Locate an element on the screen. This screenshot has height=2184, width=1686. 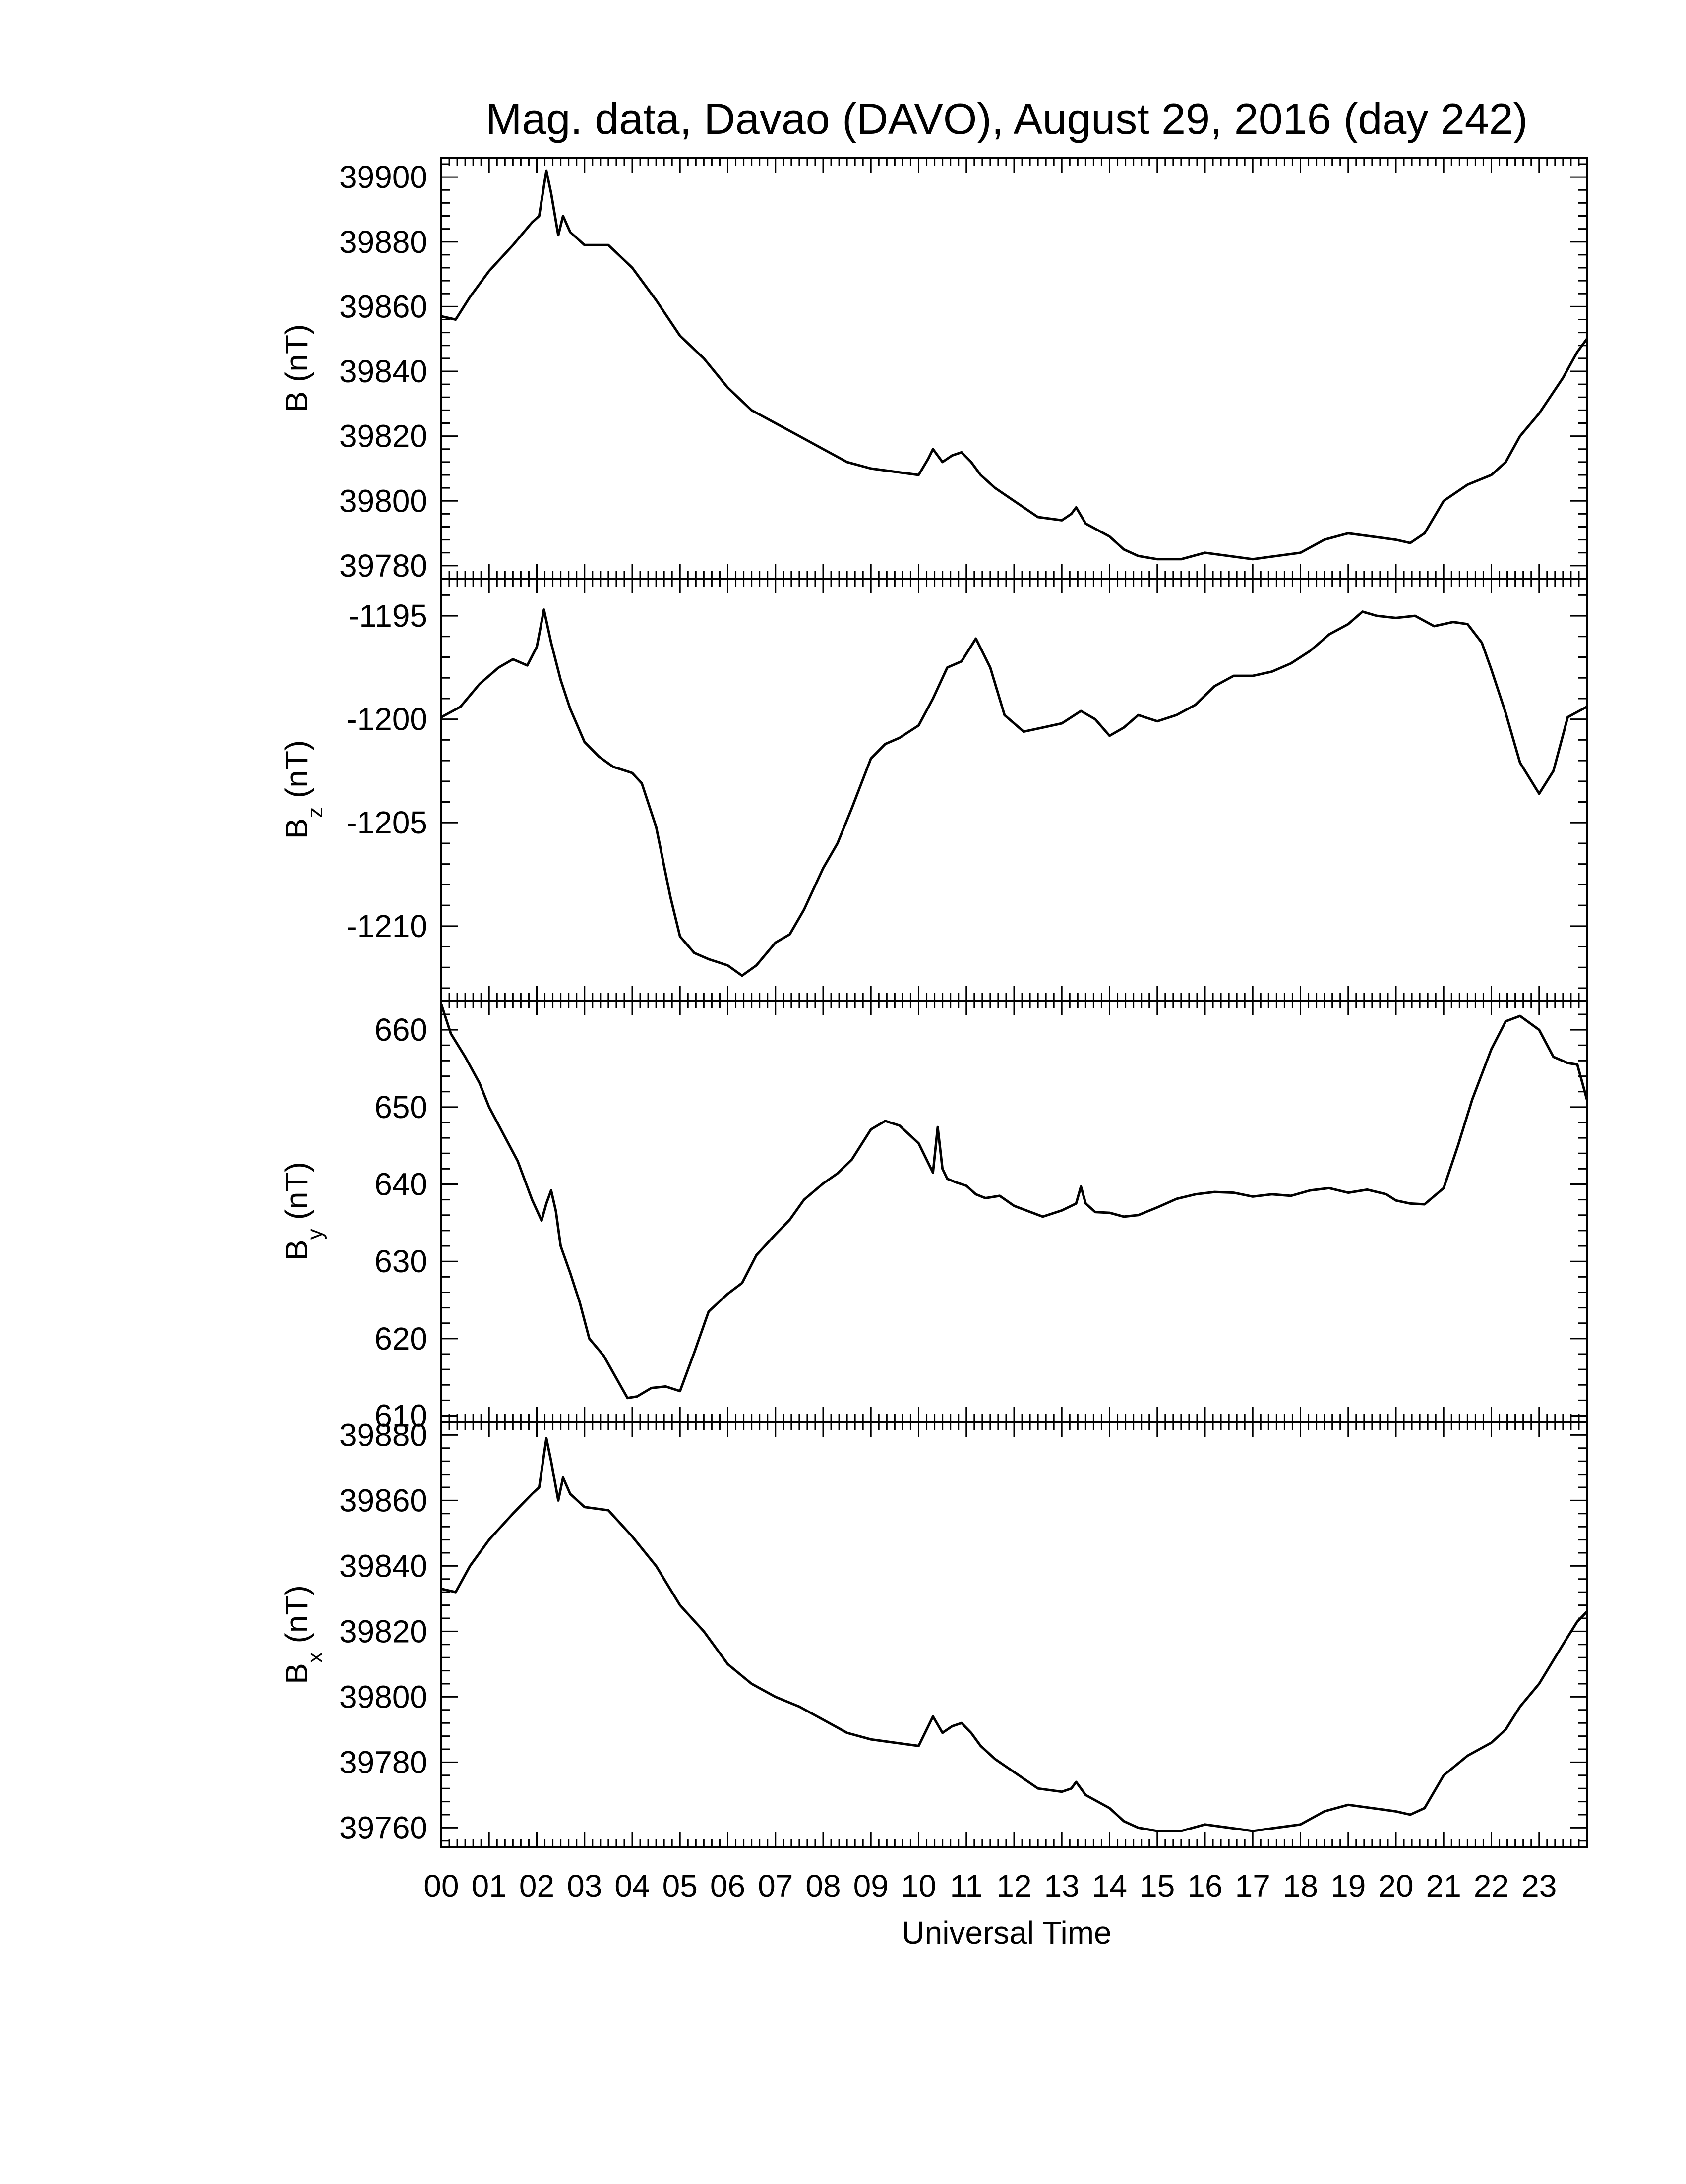
x-tick-label: 02 is located at coordinates (537, 1886).